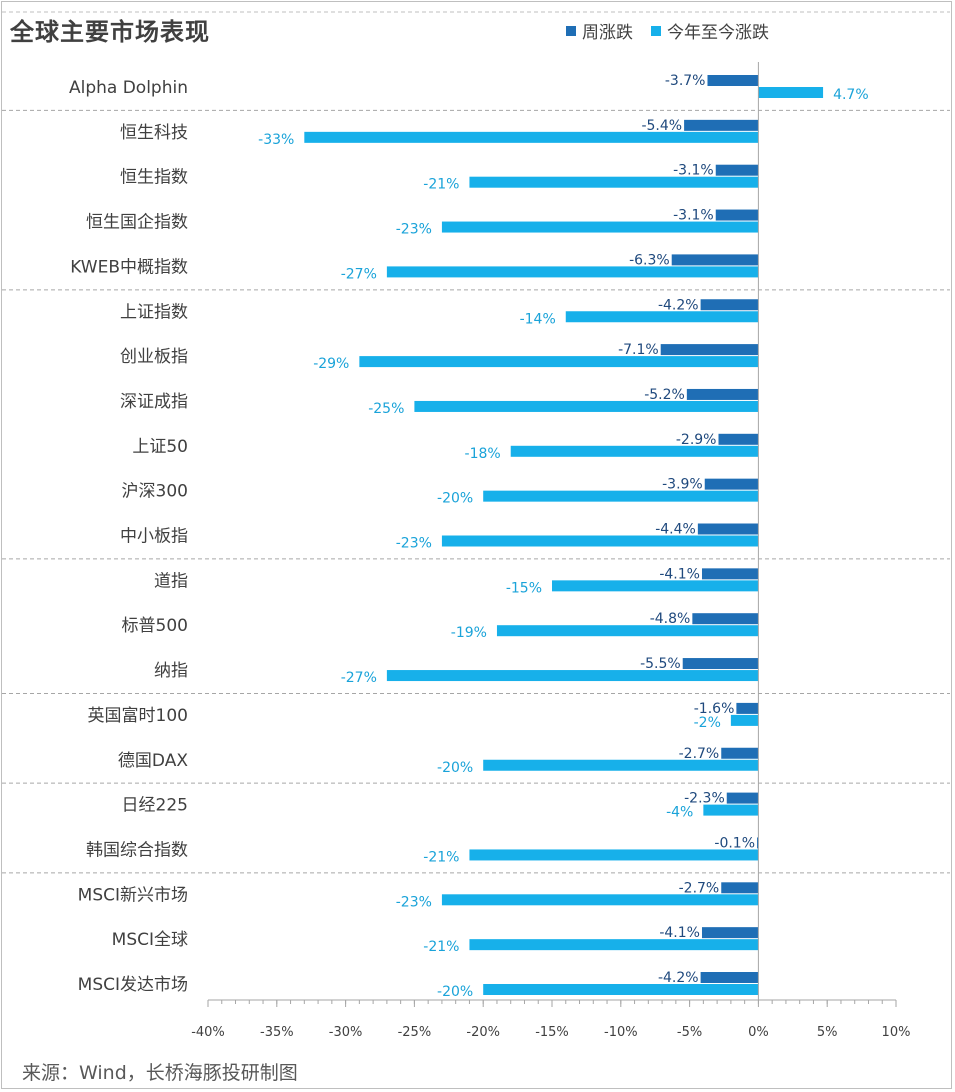 The height and width of the screenshot is (1092, 955). Describe the element at coordinates (607, 33) in the screenshot. I see `legend-label-weekly: 周涨跌` at that location.